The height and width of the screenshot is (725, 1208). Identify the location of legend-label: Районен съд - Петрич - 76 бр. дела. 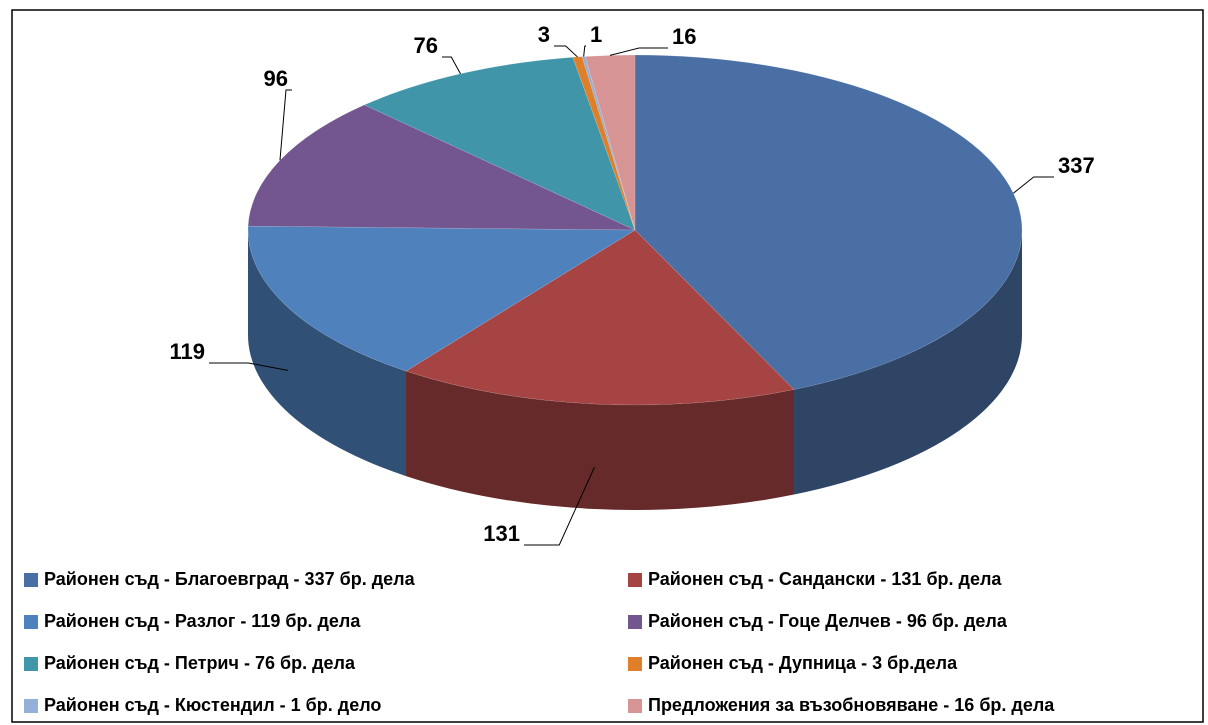
(200, 663).